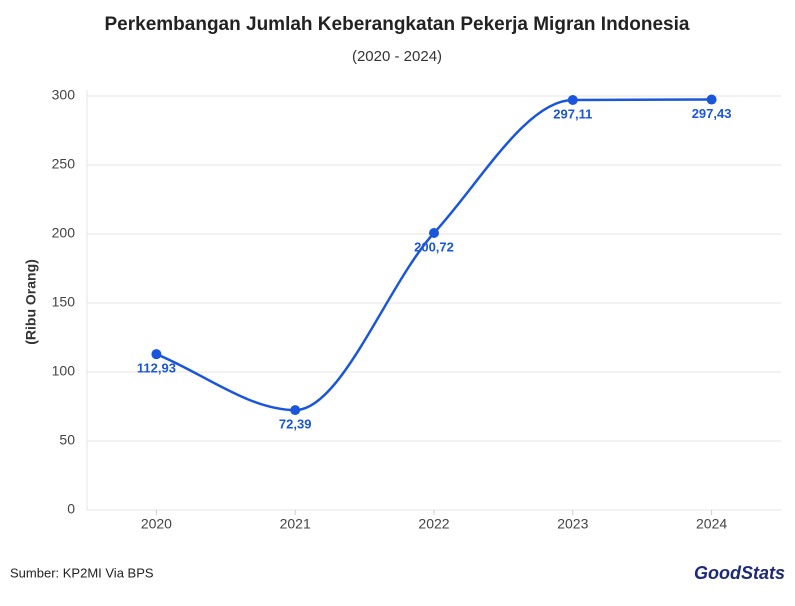  I want to click on source: Sumber: KP2MI Via BPS, so click(82, 572).